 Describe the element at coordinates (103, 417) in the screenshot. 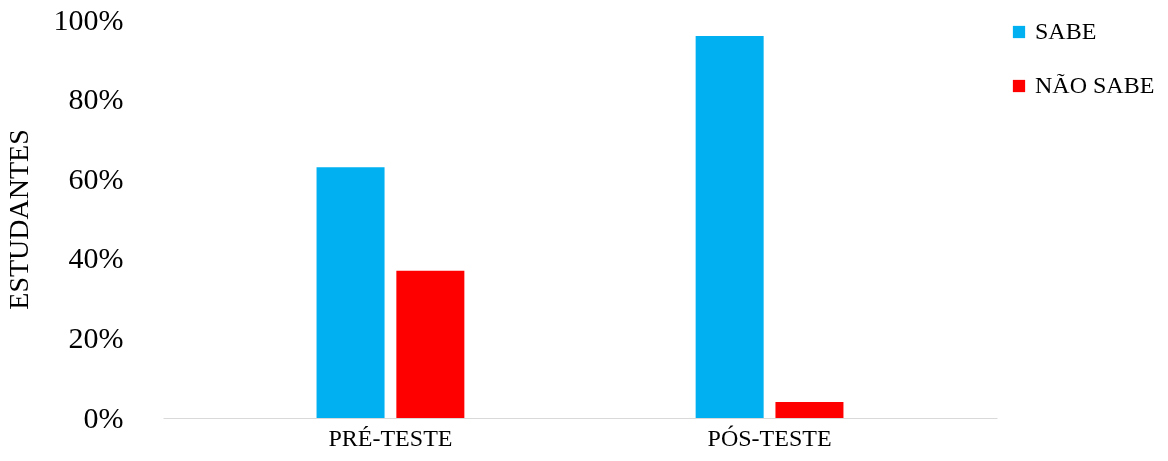

I see `y-tick-label: 0%` at that location.